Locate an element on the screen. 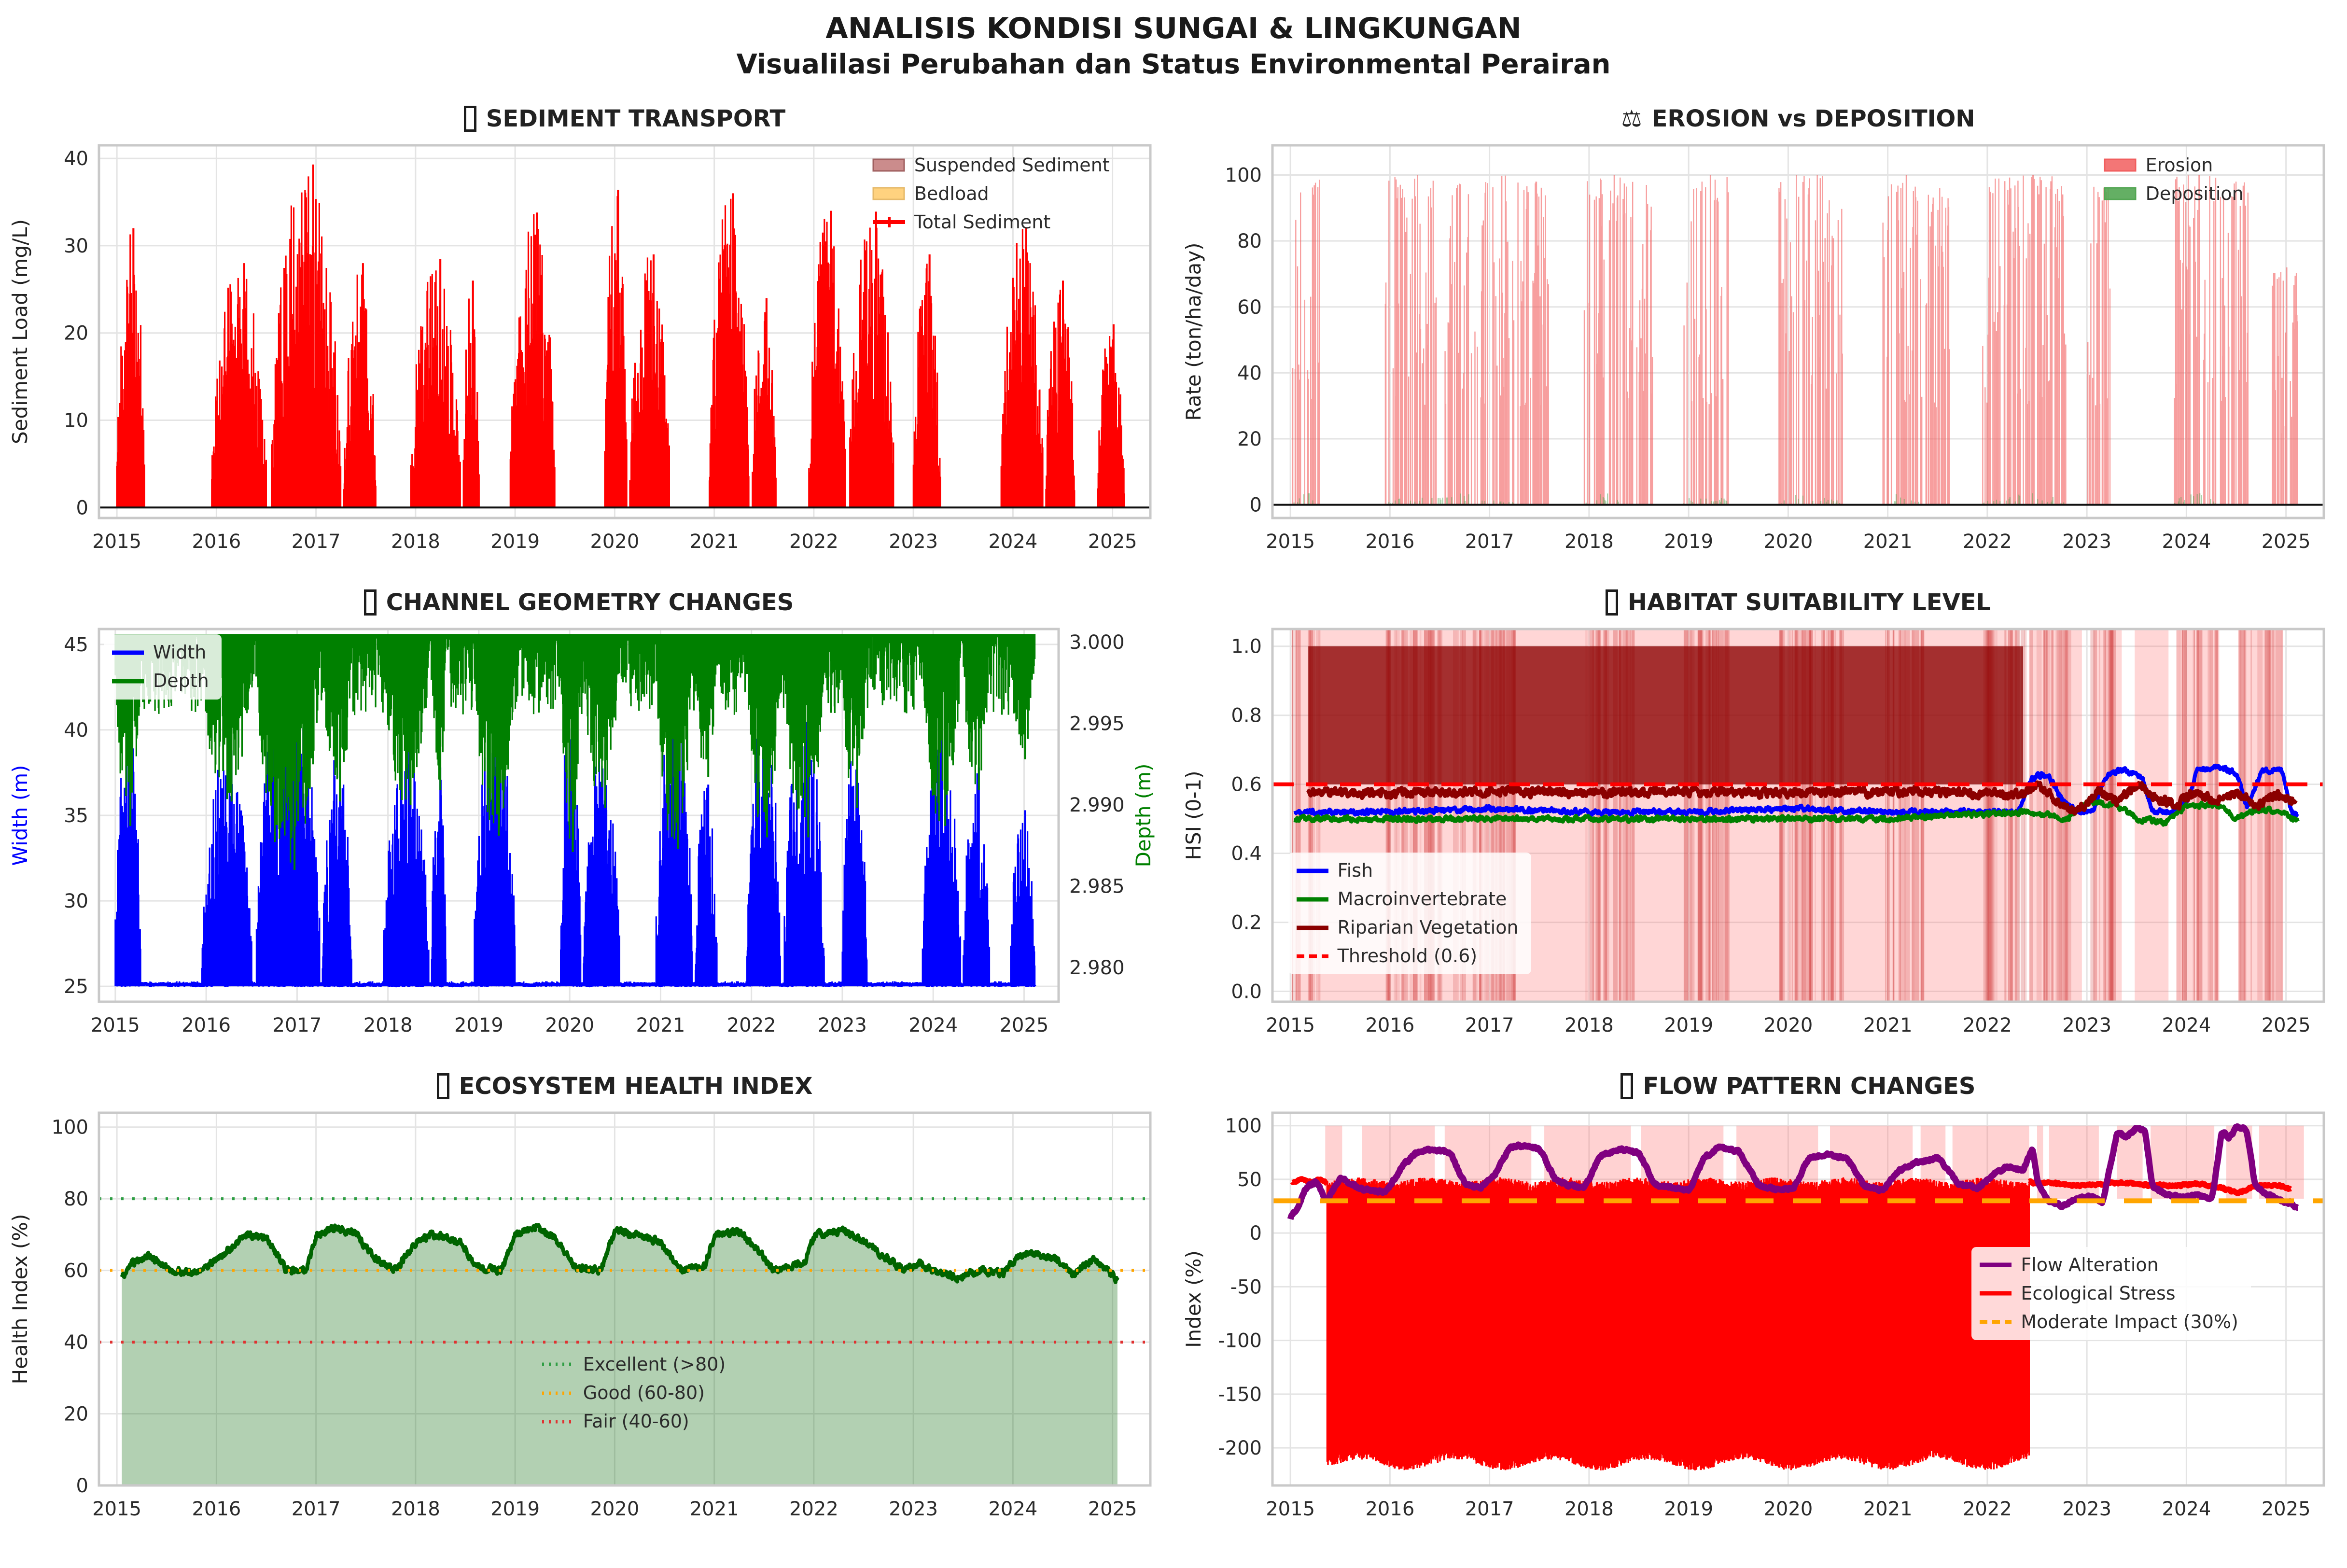 This screenshot has width=2347, height=1568. legend-sediment: Suspended Sediment Bedload Total Sediment is located at coordinates (991, 194).